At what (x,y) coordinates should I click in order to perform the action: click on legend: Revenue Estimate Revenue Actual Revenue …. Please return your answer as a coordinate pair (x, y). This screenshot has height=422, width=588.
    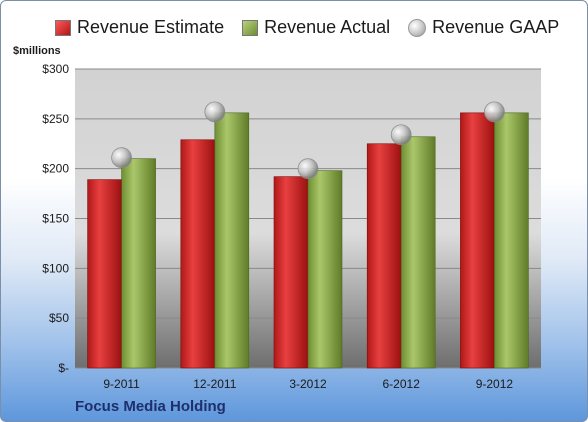
    Looking at the image, I should click on (307, 27).